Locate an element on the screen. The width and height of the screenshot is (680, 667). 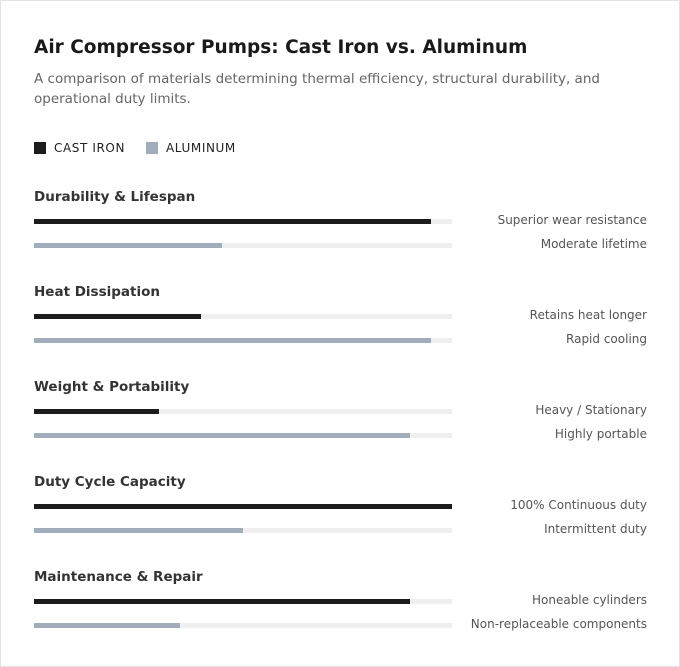
bar-annotation: Superior wear resistance is located at coordinates (572, 220).